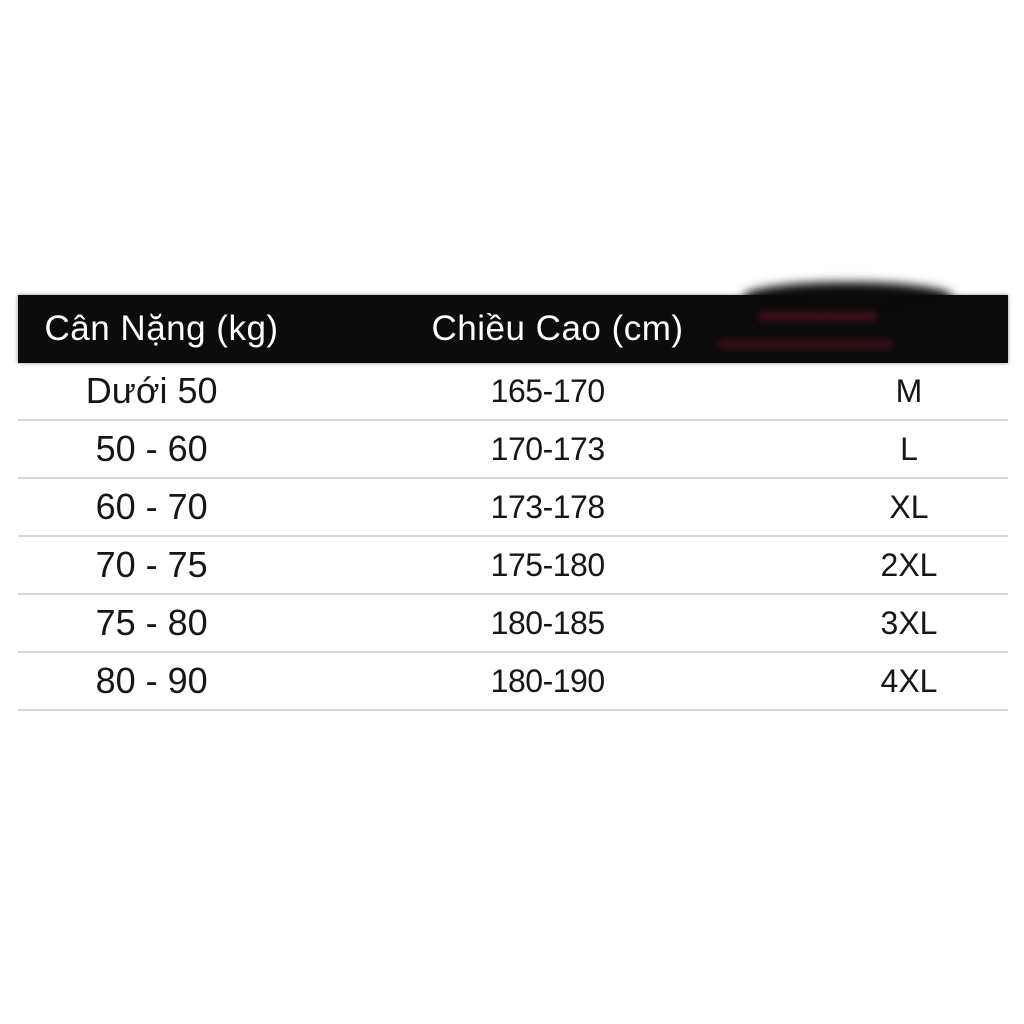 The width and height of the screenshot is (1024, 1024). I want to click on table-row: Dưới 50 165-170 M, so click(513, 392).